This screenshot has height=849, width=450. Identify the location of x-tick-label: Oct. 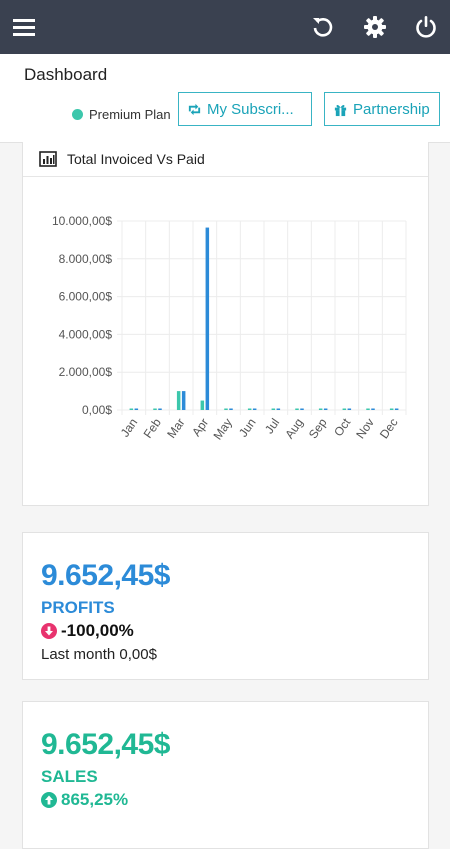
(342, 427).